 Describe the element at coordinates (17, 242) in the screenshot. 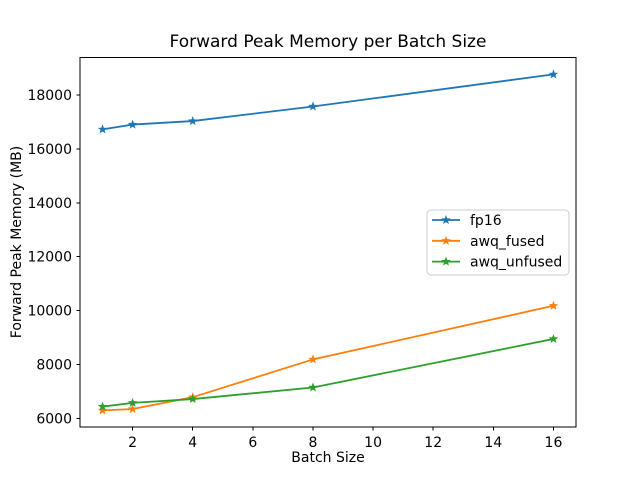

I see `y-axis-label: Forward Peak Memory (MB)` at that location.